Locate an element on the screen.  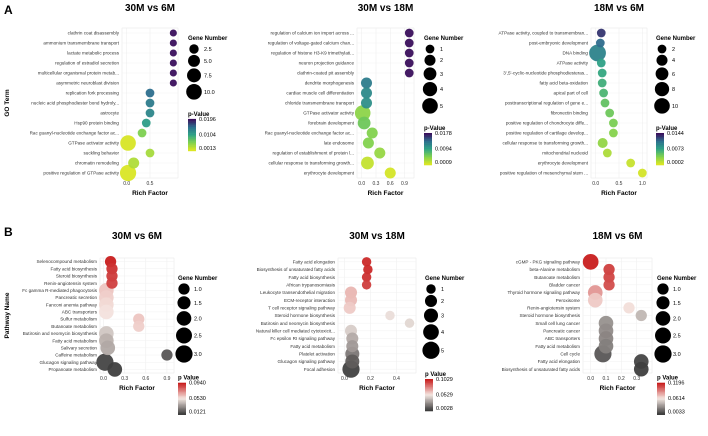
chart-title: 30M vs 6M is located at coordinates (150, 8).